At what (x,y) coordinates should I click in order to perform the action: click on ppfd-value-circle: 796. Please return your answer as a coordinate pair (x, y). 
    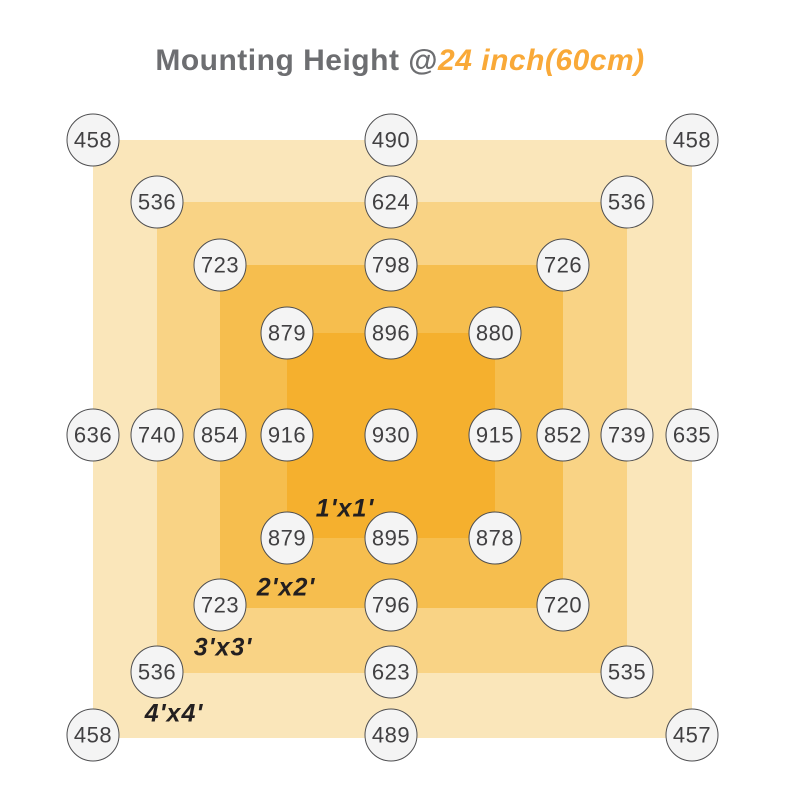
    Looking at the image, I should click on (391, 605).